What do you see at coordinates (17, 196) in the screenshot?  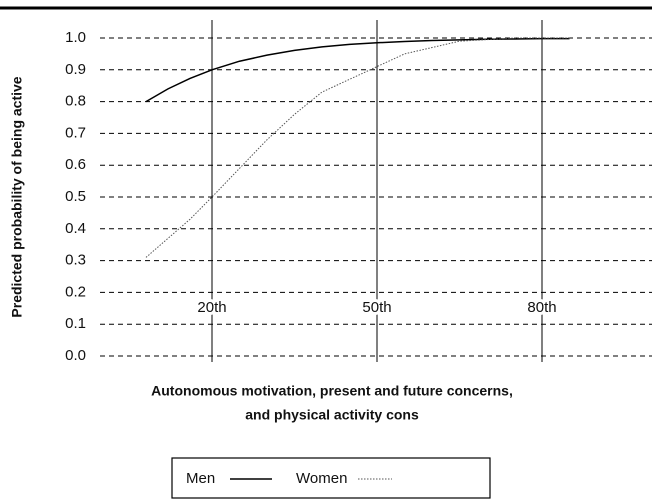 I see `y-axis-label: Predicted probability of being active` at bounding box center [17, 196].